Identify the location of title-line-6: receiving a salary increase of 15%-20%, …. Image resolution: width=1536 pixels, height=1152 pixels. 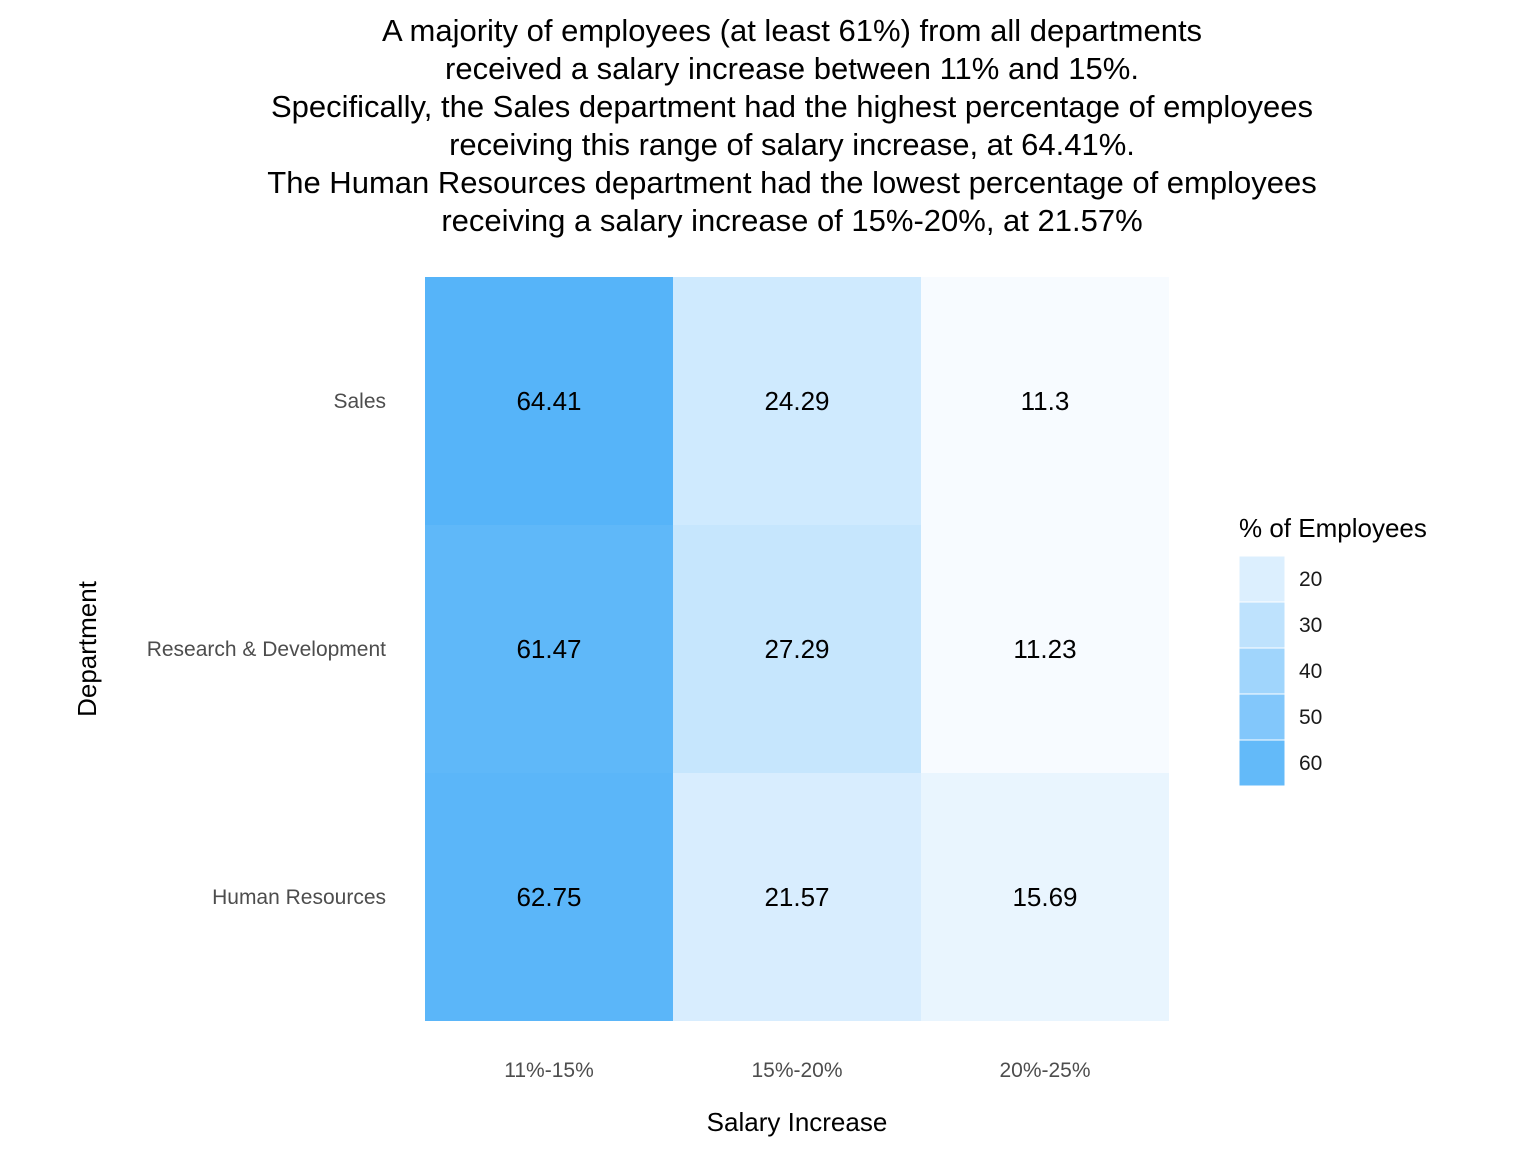
(791, 220).